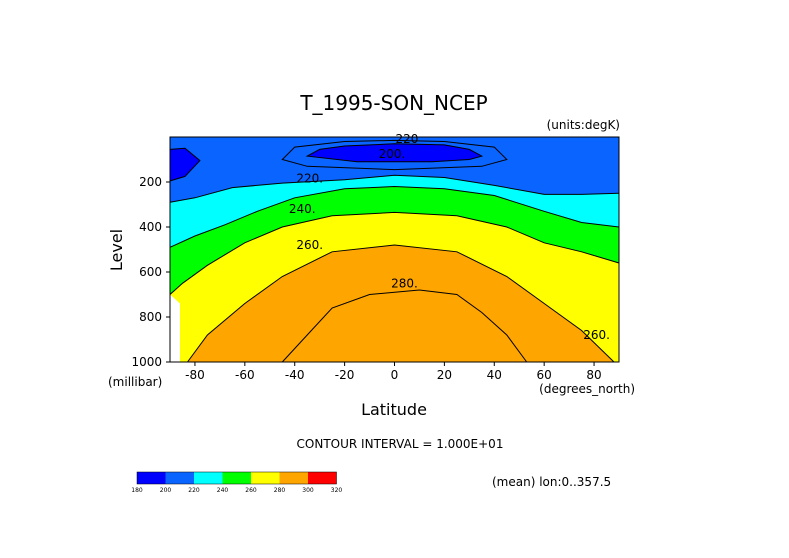 The width and height of the screenshot is (789, 558). Describe the element at coordinates (345, 375) in the screenshot. I see `x-tick-label: -20` at that location.